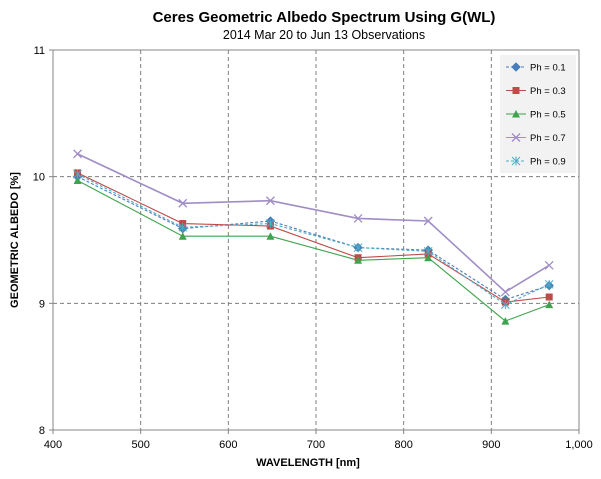 This screenshot has height=479, width=601. What do you see at coordinates (491, 445) in the screenshot?
I see `x-tick-label: 900` at bounding box center [491, 445].